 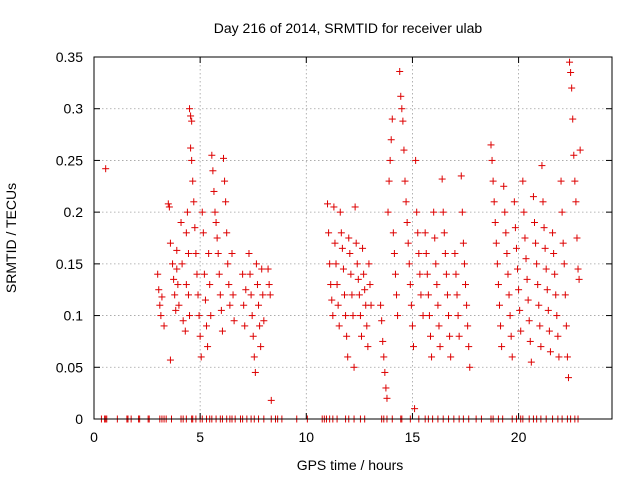 What do you see at coordinates (94, 437) in the screenshot?
I see `x-tick-label: 0` at bounding box center [94, 437].